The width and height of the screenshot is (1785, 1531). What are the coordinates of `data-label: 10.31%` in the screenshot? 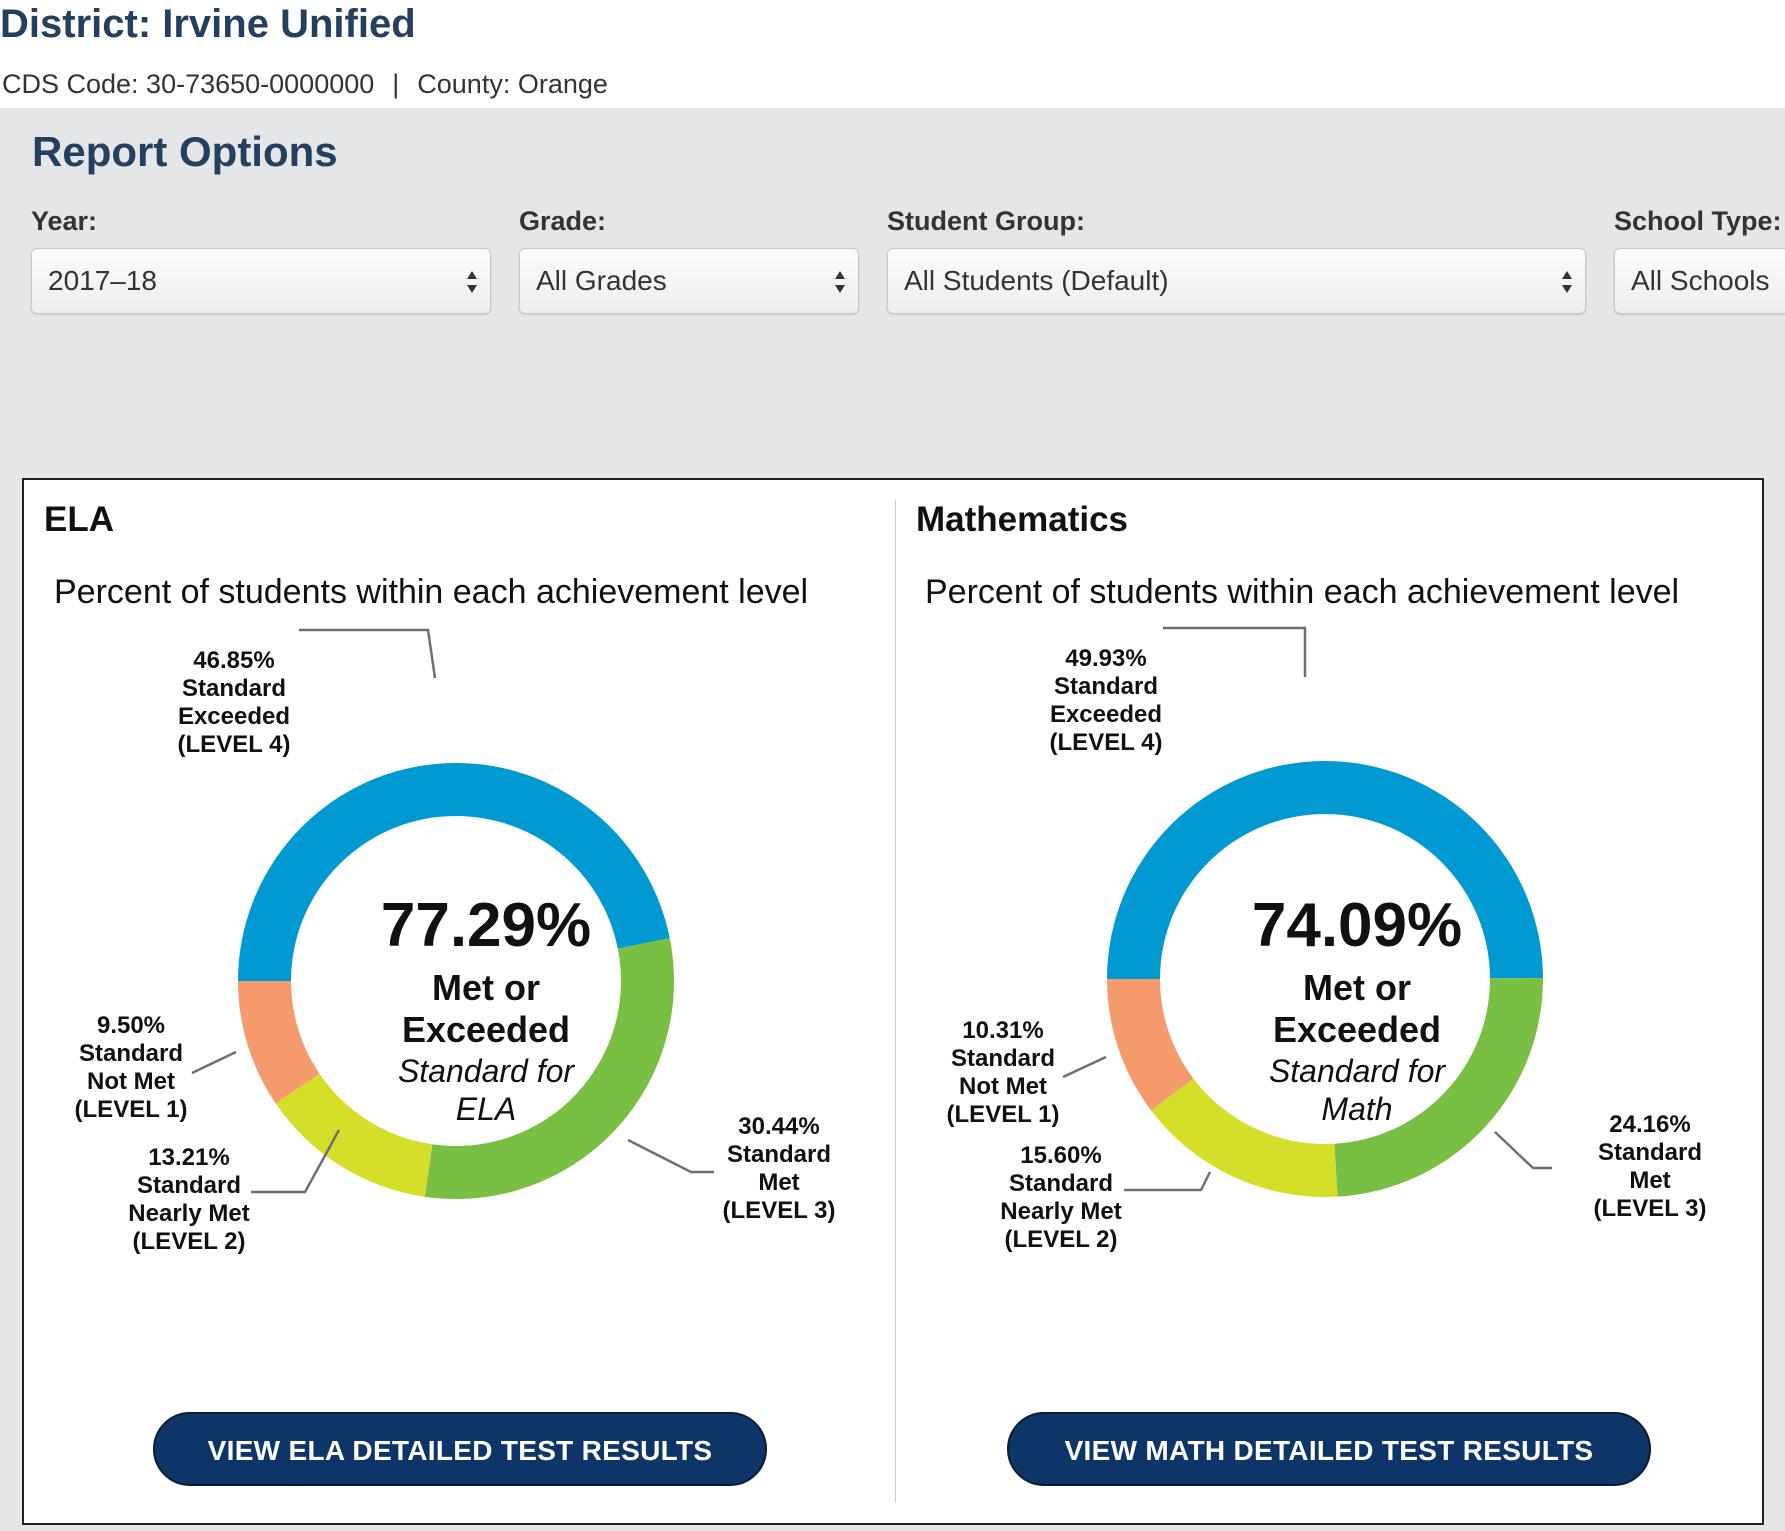 It's located at (1003, 1030).